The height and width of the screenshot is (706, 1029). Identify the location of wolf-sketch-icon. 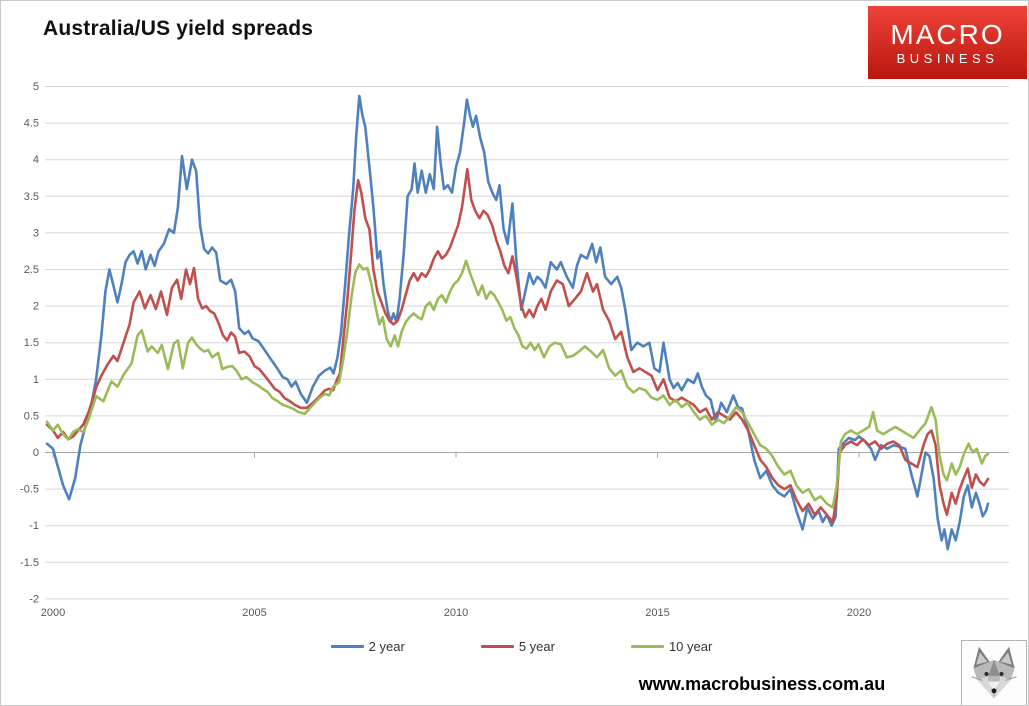
(994, 673).